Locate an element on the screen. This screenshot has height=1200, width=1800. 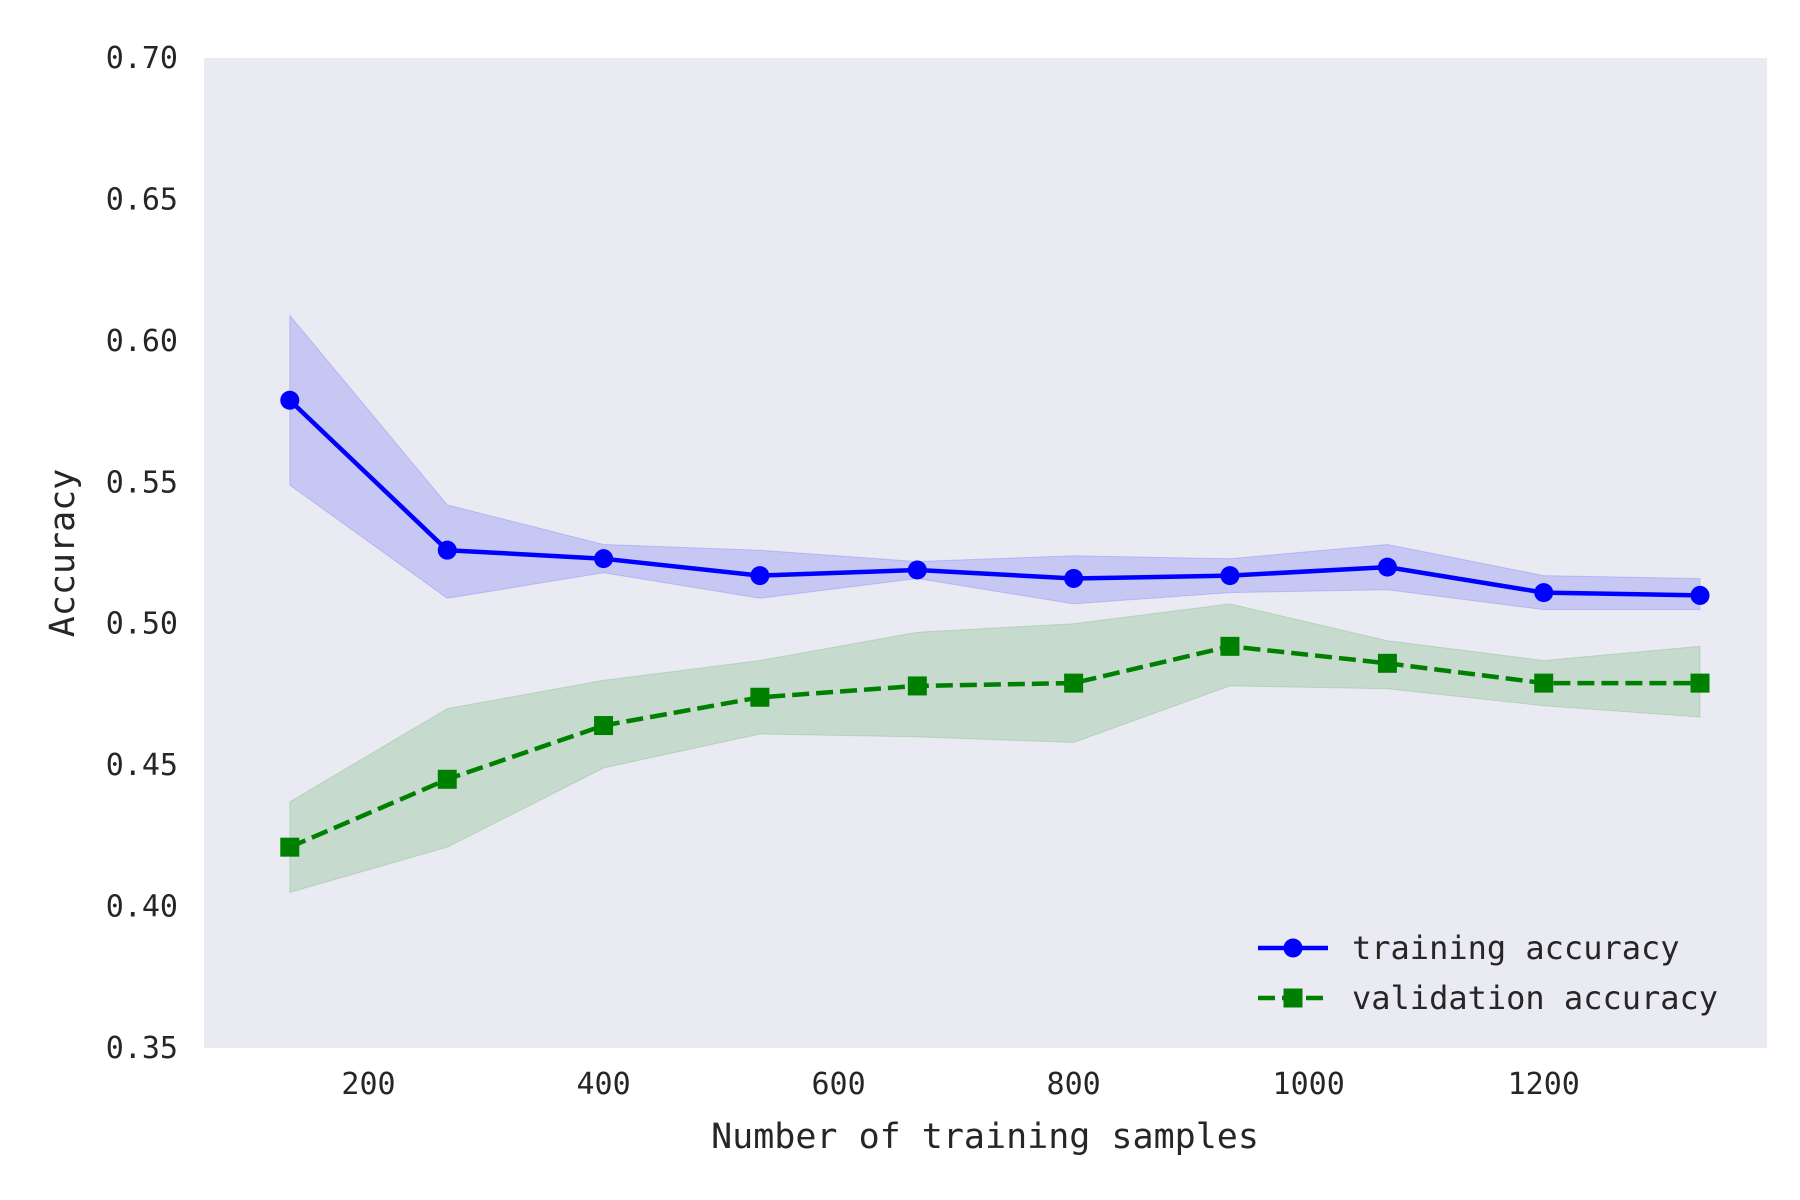
x-axis-label: Number of training samples is located at coordinates (985, 1137).